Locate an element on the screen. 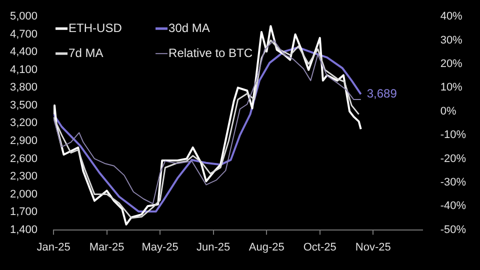 Image resolution: width=480 pixels, height=270 pixels. y-tick-label: 5,000 is located at coordinates (24, 16).